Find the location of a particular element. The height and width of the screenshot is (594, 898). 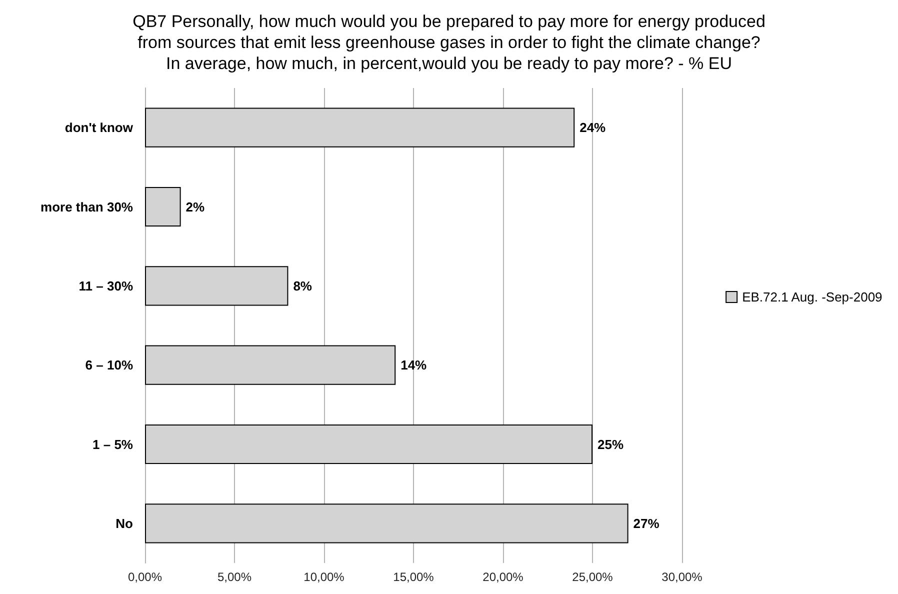

data-label: 8% is located at coordinates (302, 286).